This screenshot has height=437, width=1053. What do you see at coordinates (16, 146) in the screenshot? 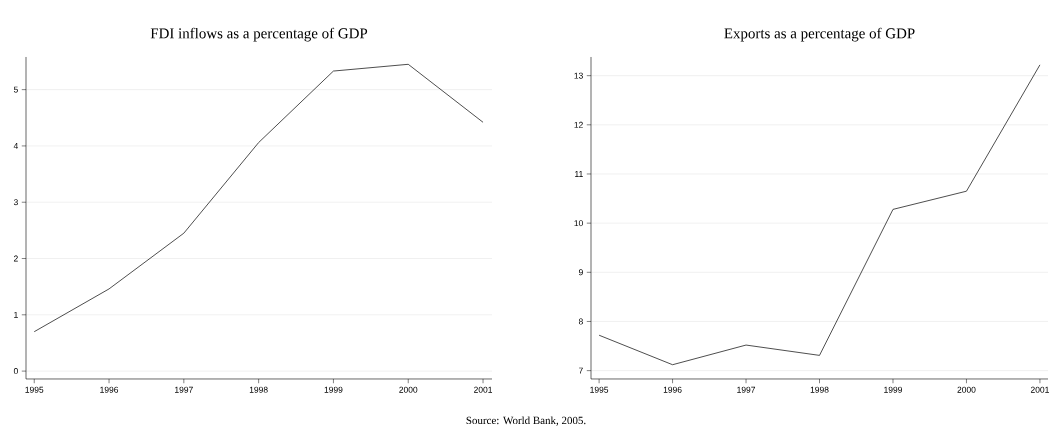
I see `y-tick-label: 4` at bounding box center [16, 146].